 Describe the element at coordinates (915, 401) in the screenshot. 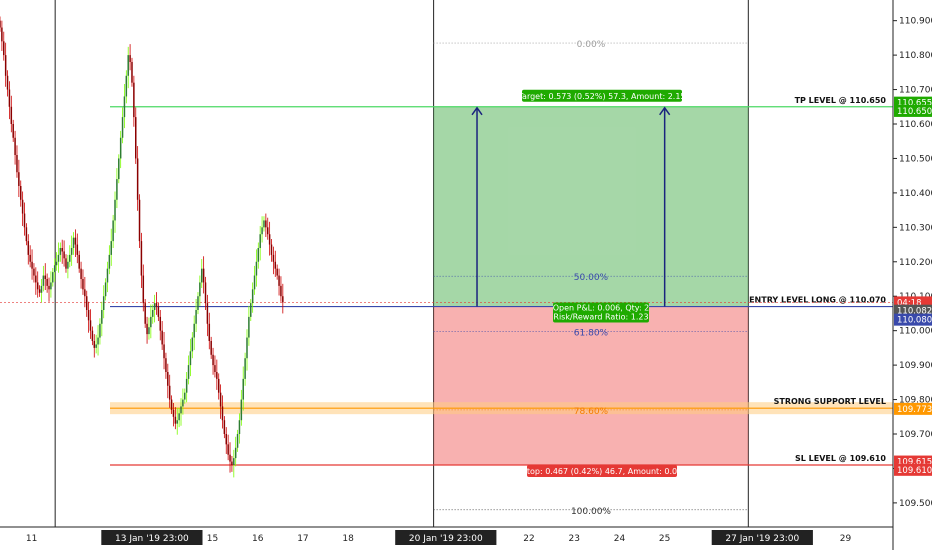

I see `price-tick-label: 109.800` at that location.